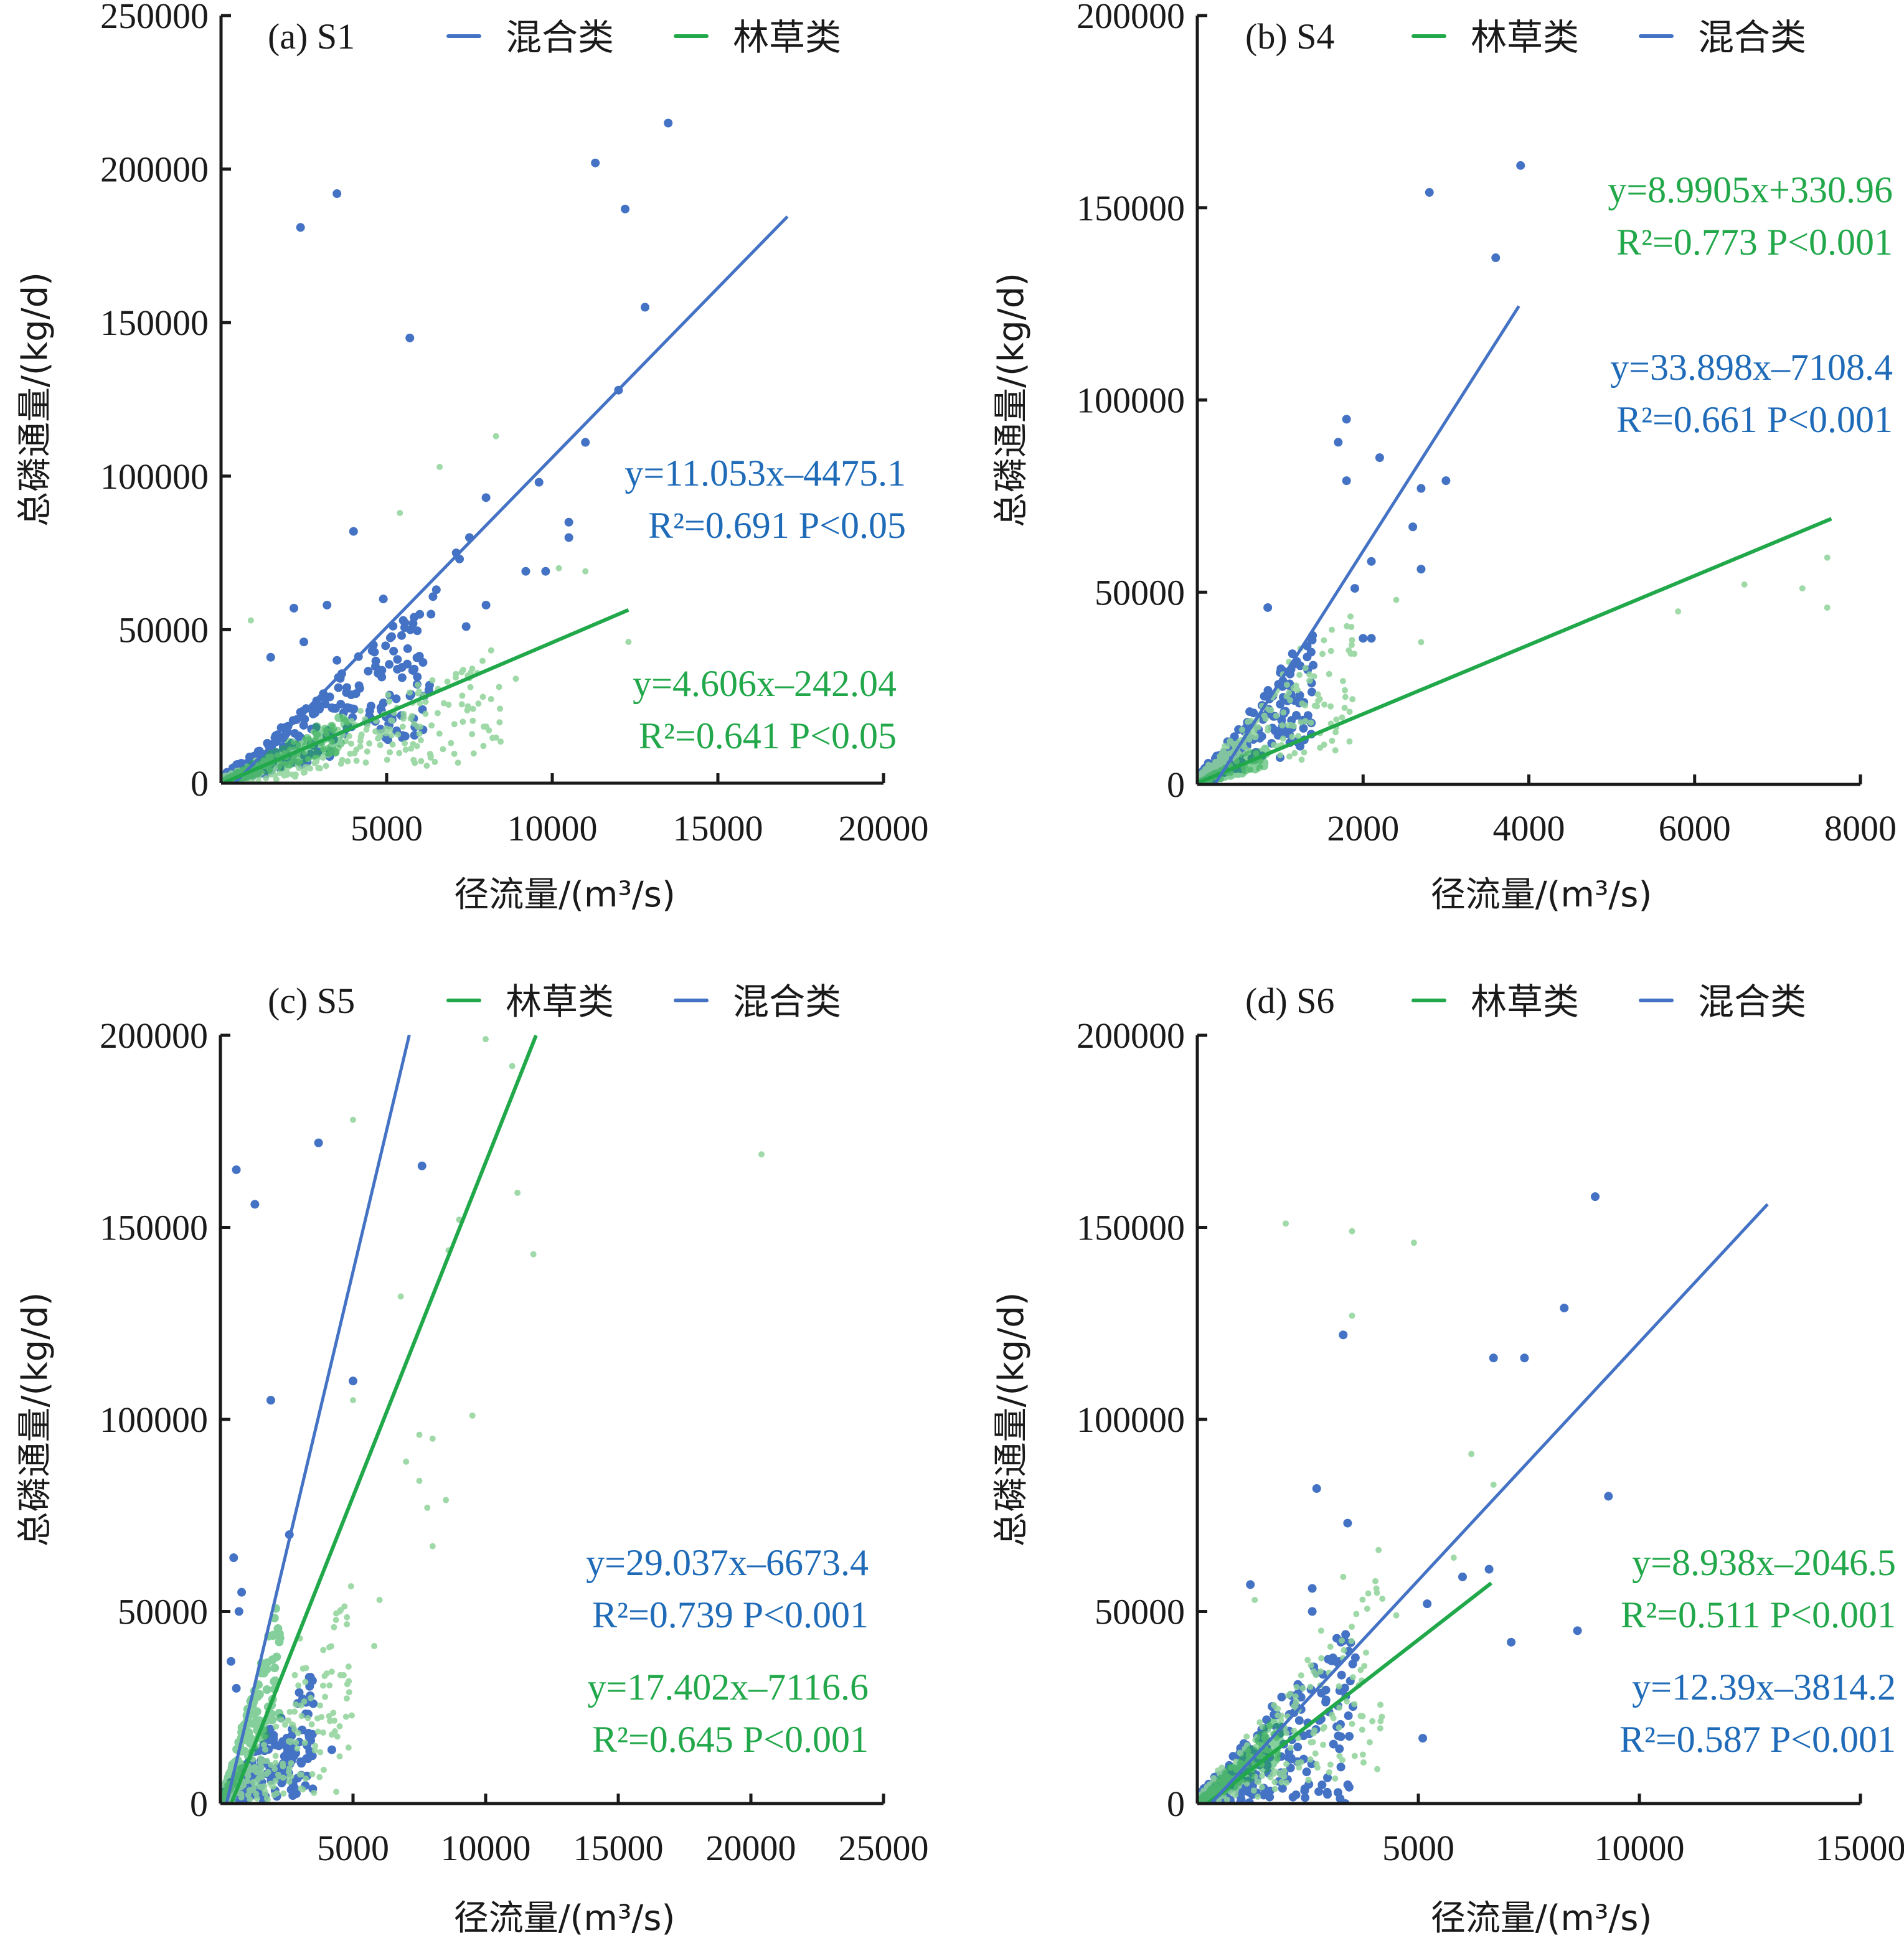 This screenshot has height=1938, width=1904. Describe the element at coordinates (1176, 1804) in the screenshot. I see `y-tick-label: 0` at that location.